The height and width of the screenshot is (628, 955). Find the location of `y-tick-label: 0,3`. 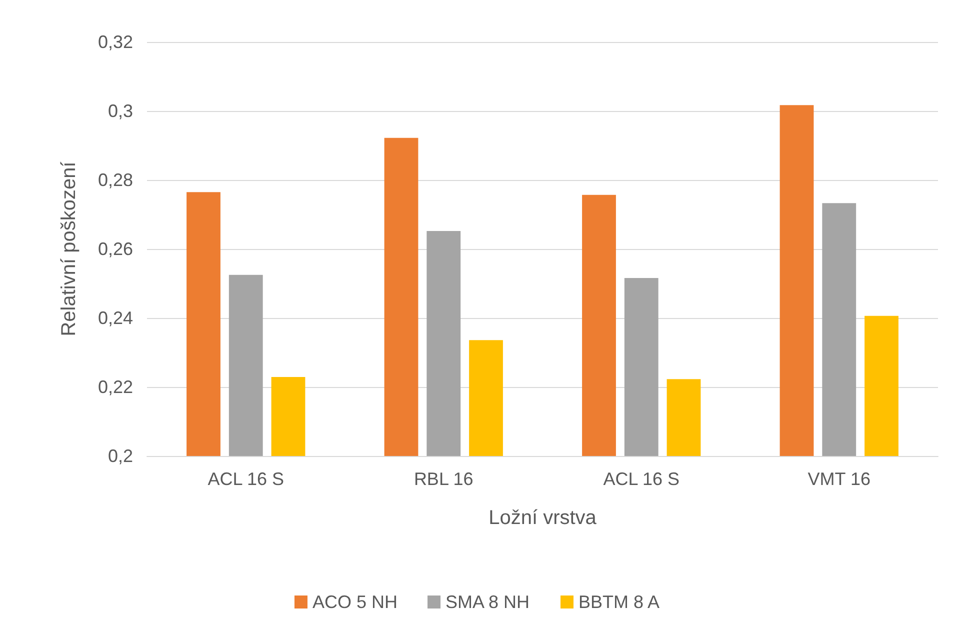

y-tick-label: 0,3 is located at coordinates (120, 111).